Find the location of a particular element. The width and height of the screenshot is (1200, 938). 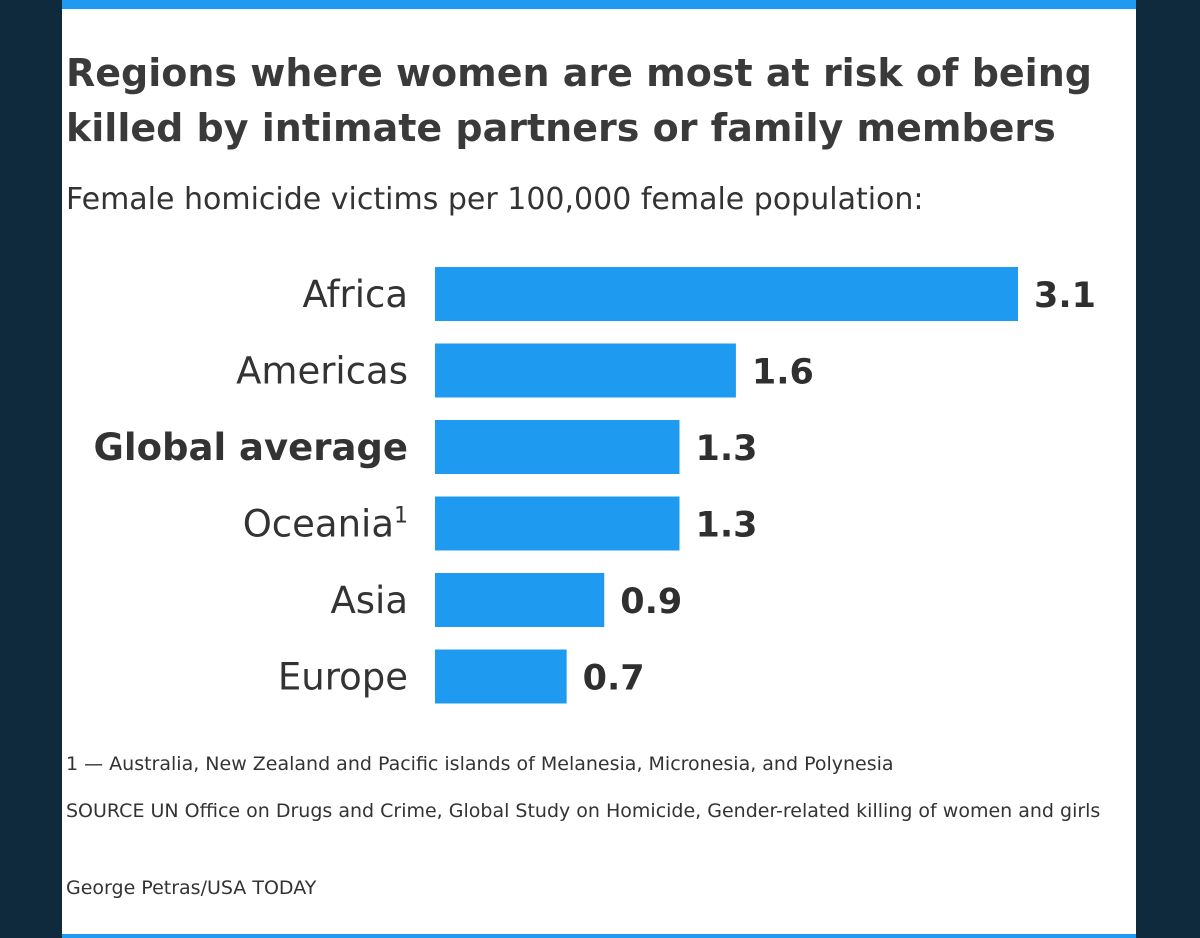

category-label-asia: Asia is located at coordinates (369, 600).